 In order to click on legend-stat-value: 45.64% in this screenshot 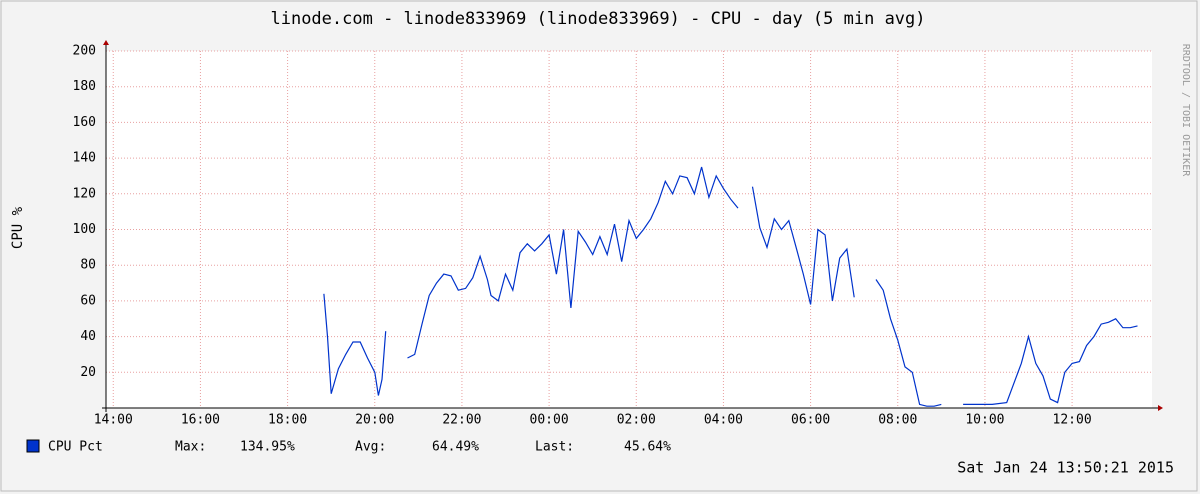, I will do `click(647, 447)`.